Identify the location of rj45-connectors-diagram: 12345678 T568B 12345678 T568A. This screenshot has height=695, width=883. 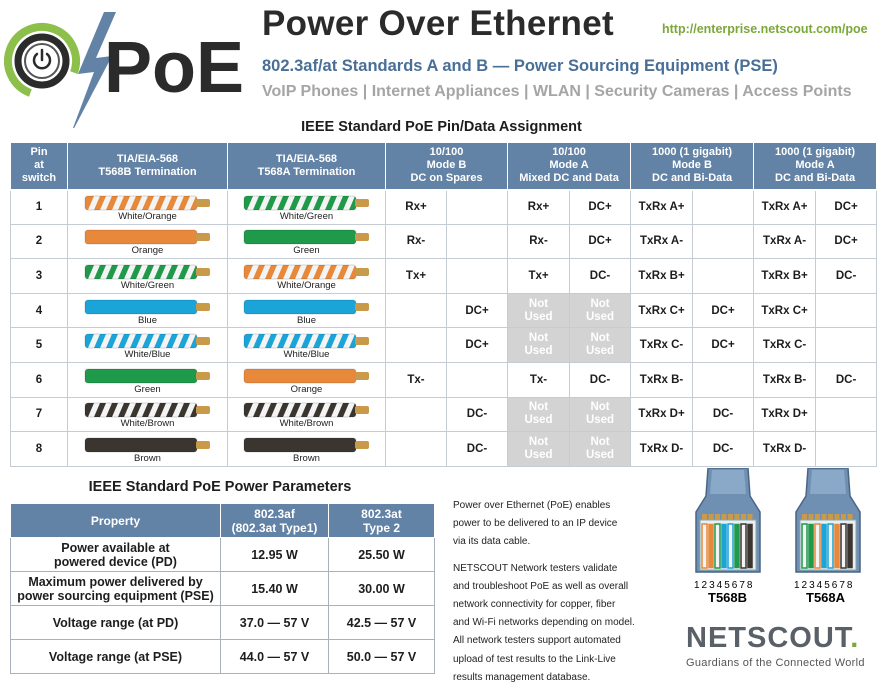
(777, 536).